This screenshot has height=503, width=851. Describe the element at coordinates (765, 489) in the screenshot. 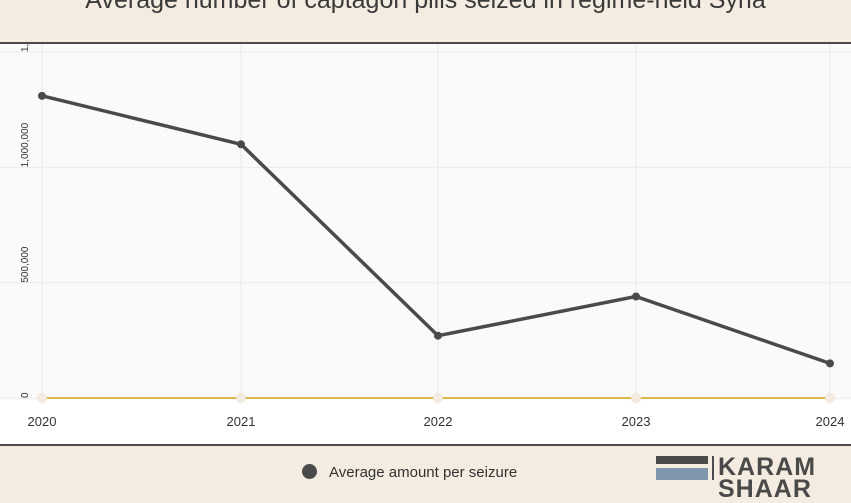

I see `logo-text-2: SHAAR` at that location.